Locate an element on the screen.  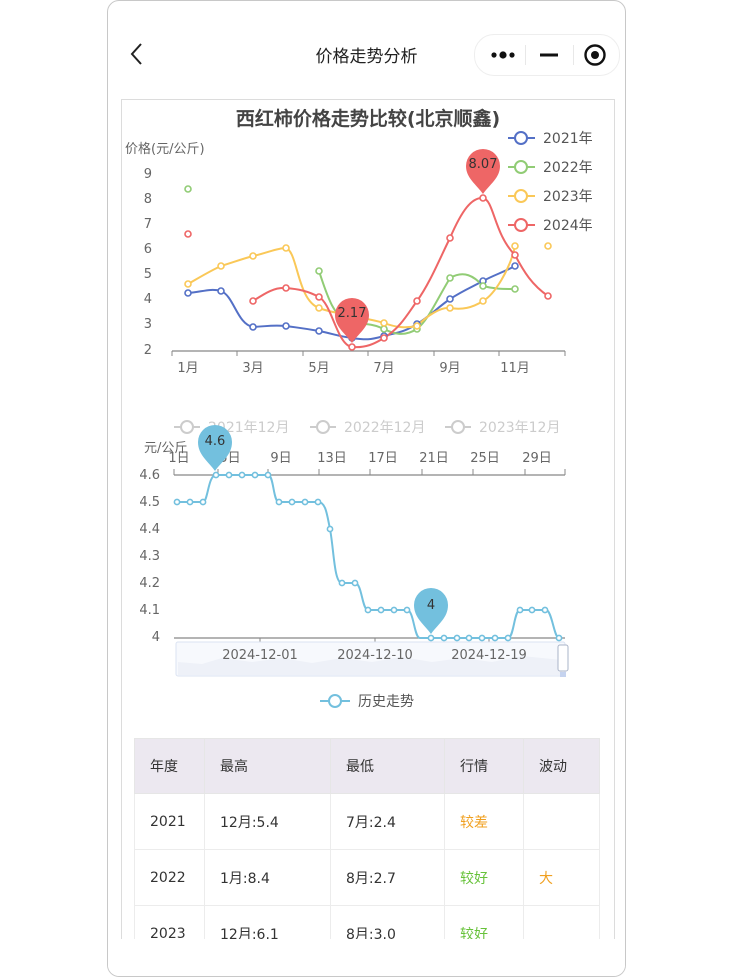
cell-trend: 较好 is located at coordinates (484, 877).